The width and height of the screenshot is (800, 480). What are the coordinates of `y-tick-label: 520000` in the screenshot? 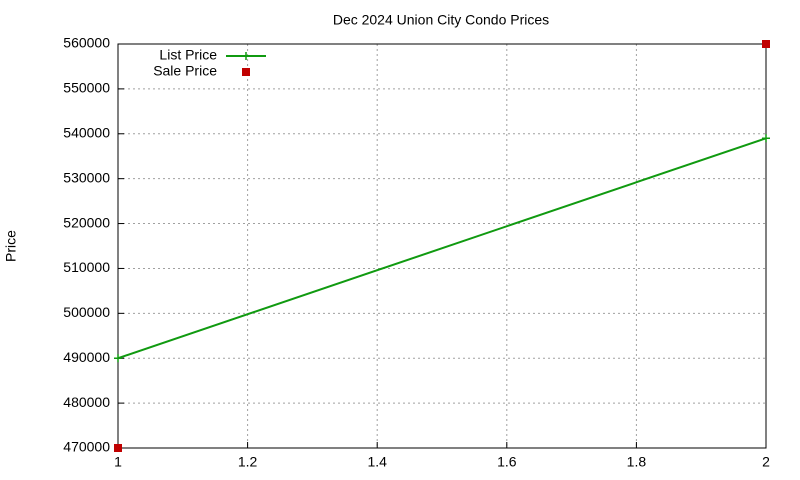 It's located at (86, 222).